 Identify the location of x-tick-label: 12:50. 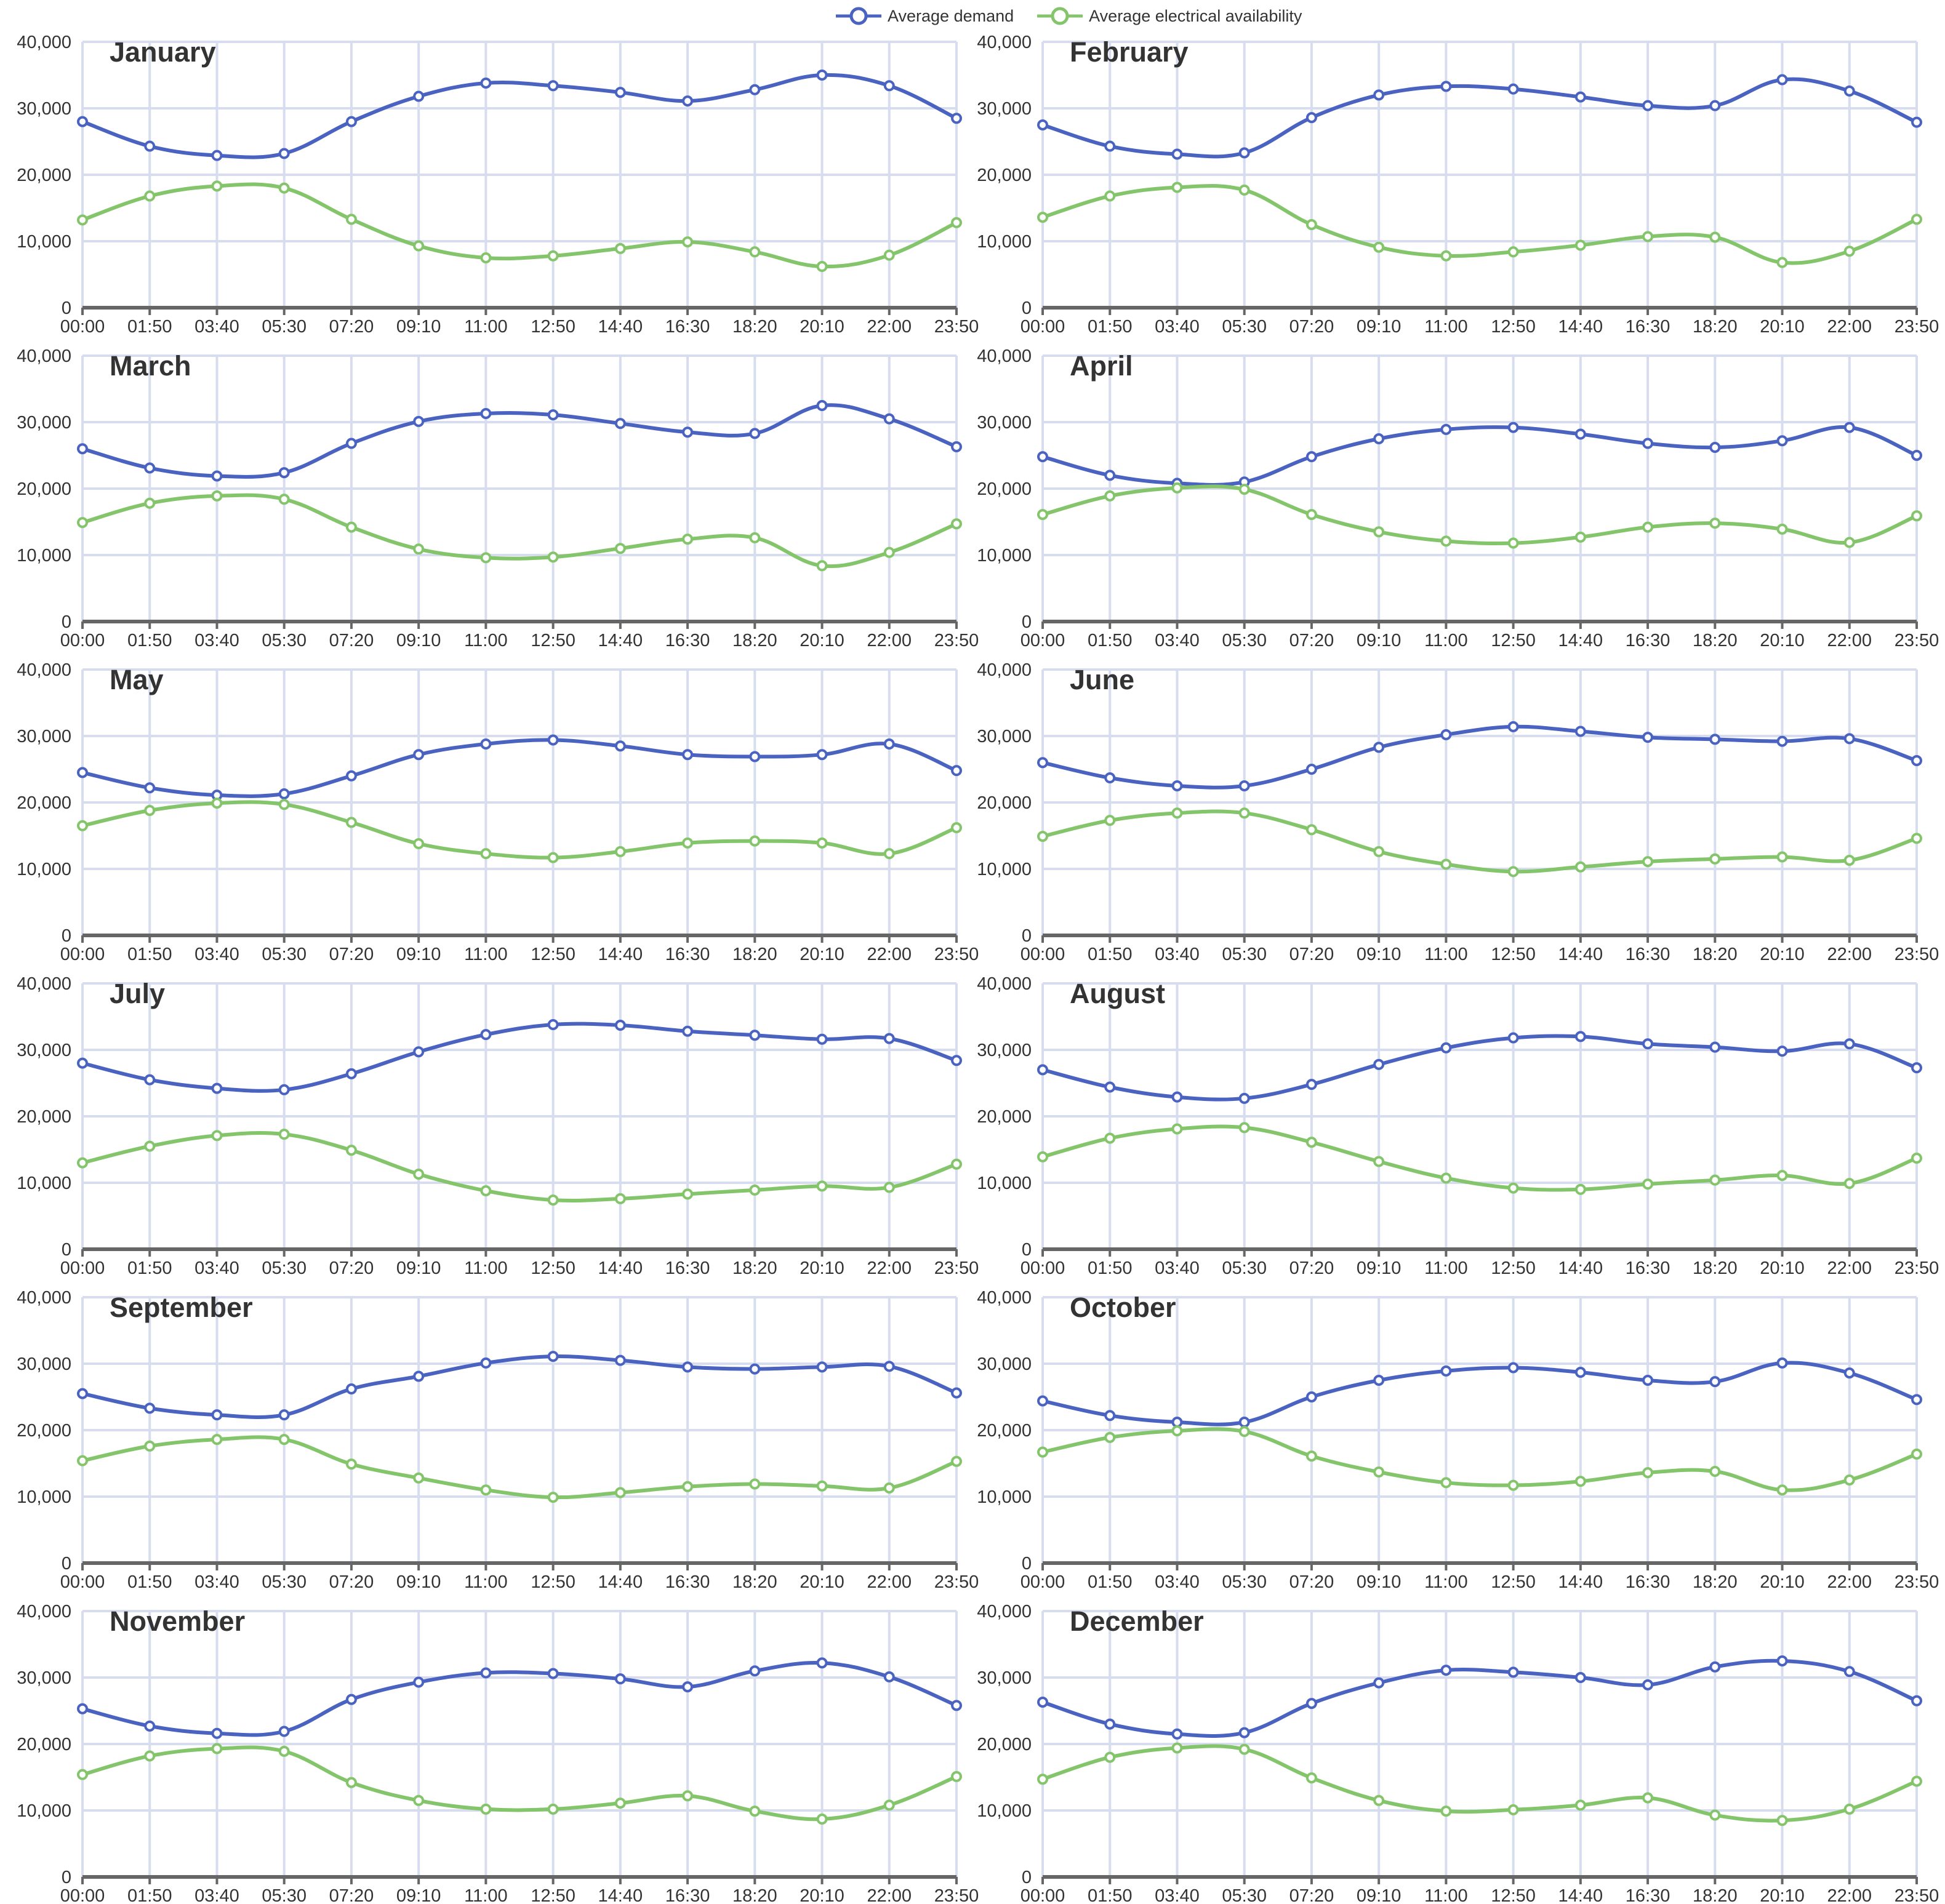
(1513, 954).